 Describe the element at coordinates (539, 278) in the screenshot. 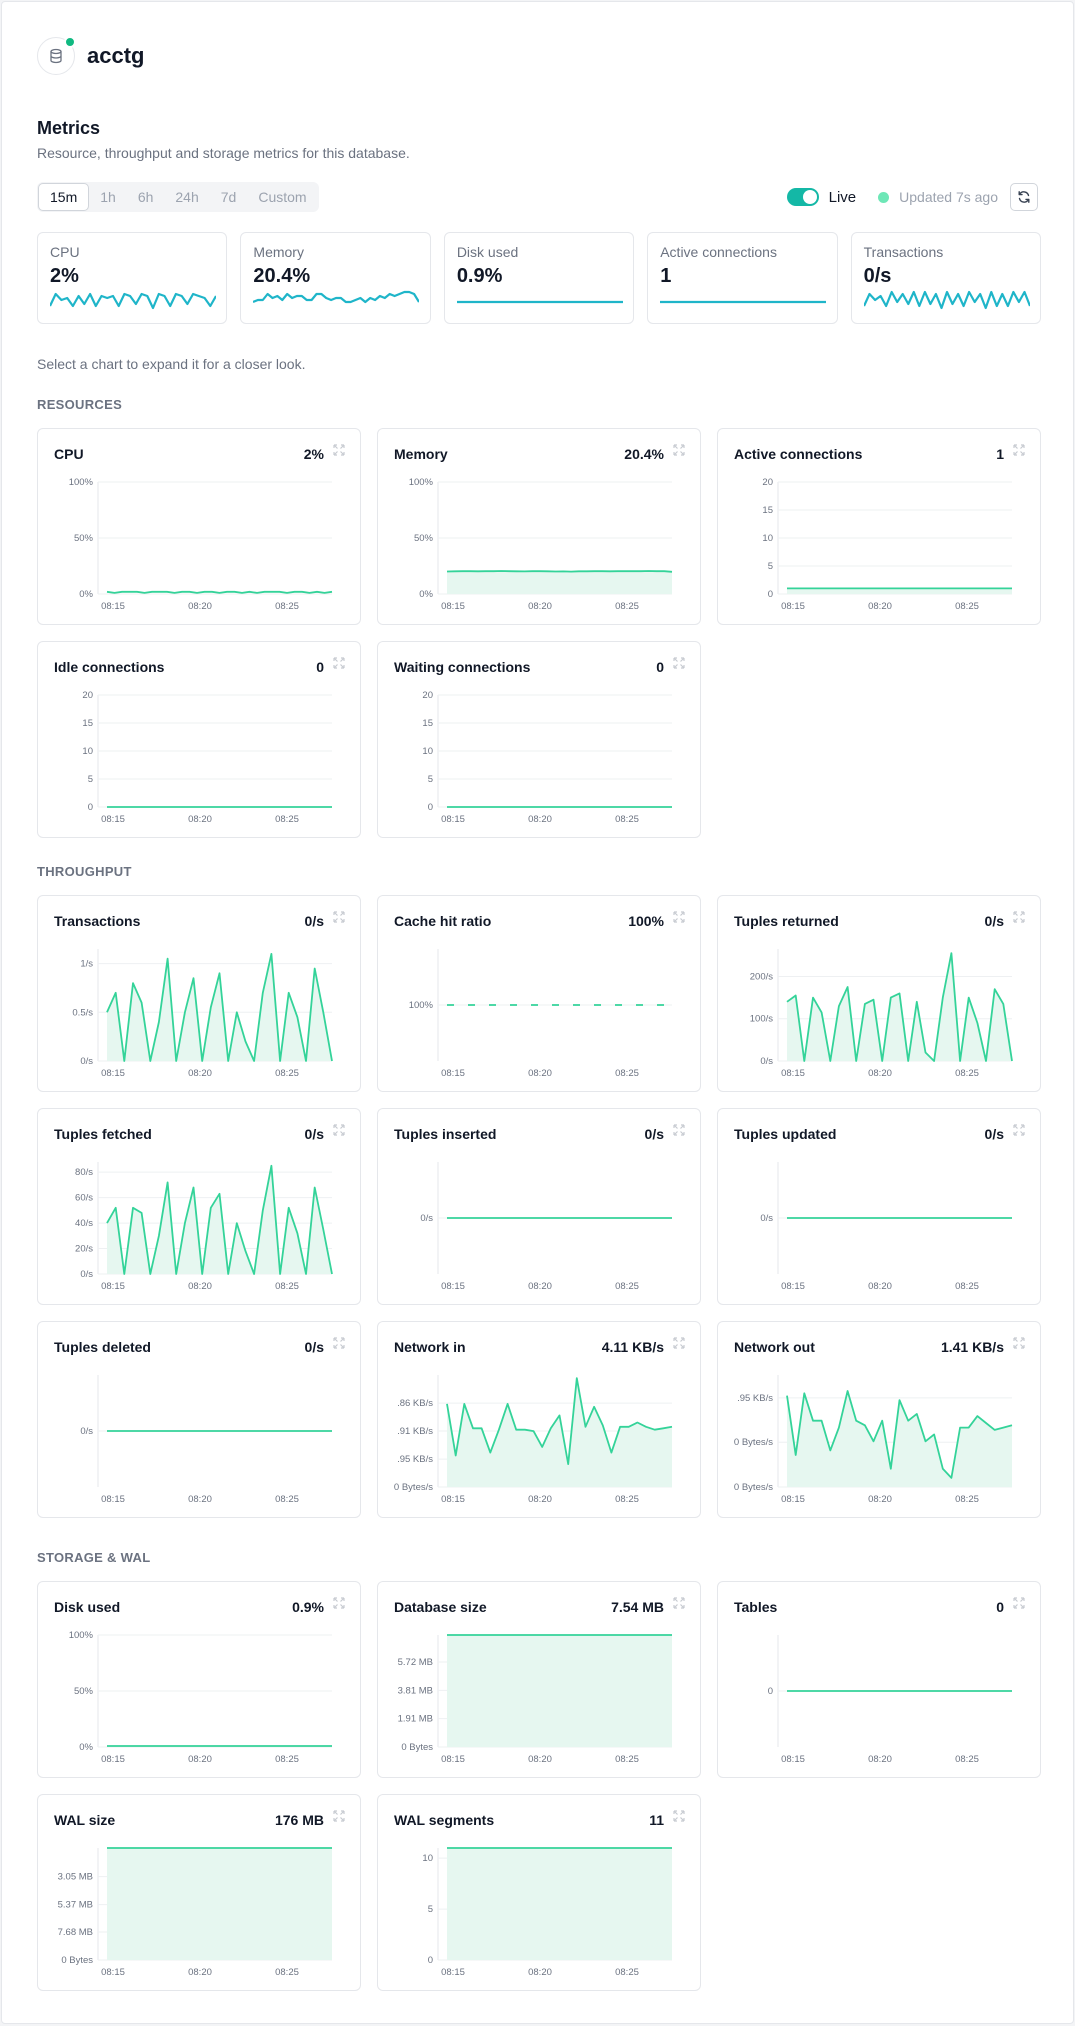

I see `summary-card-disk-used: Disk used 0.9%` at that location.